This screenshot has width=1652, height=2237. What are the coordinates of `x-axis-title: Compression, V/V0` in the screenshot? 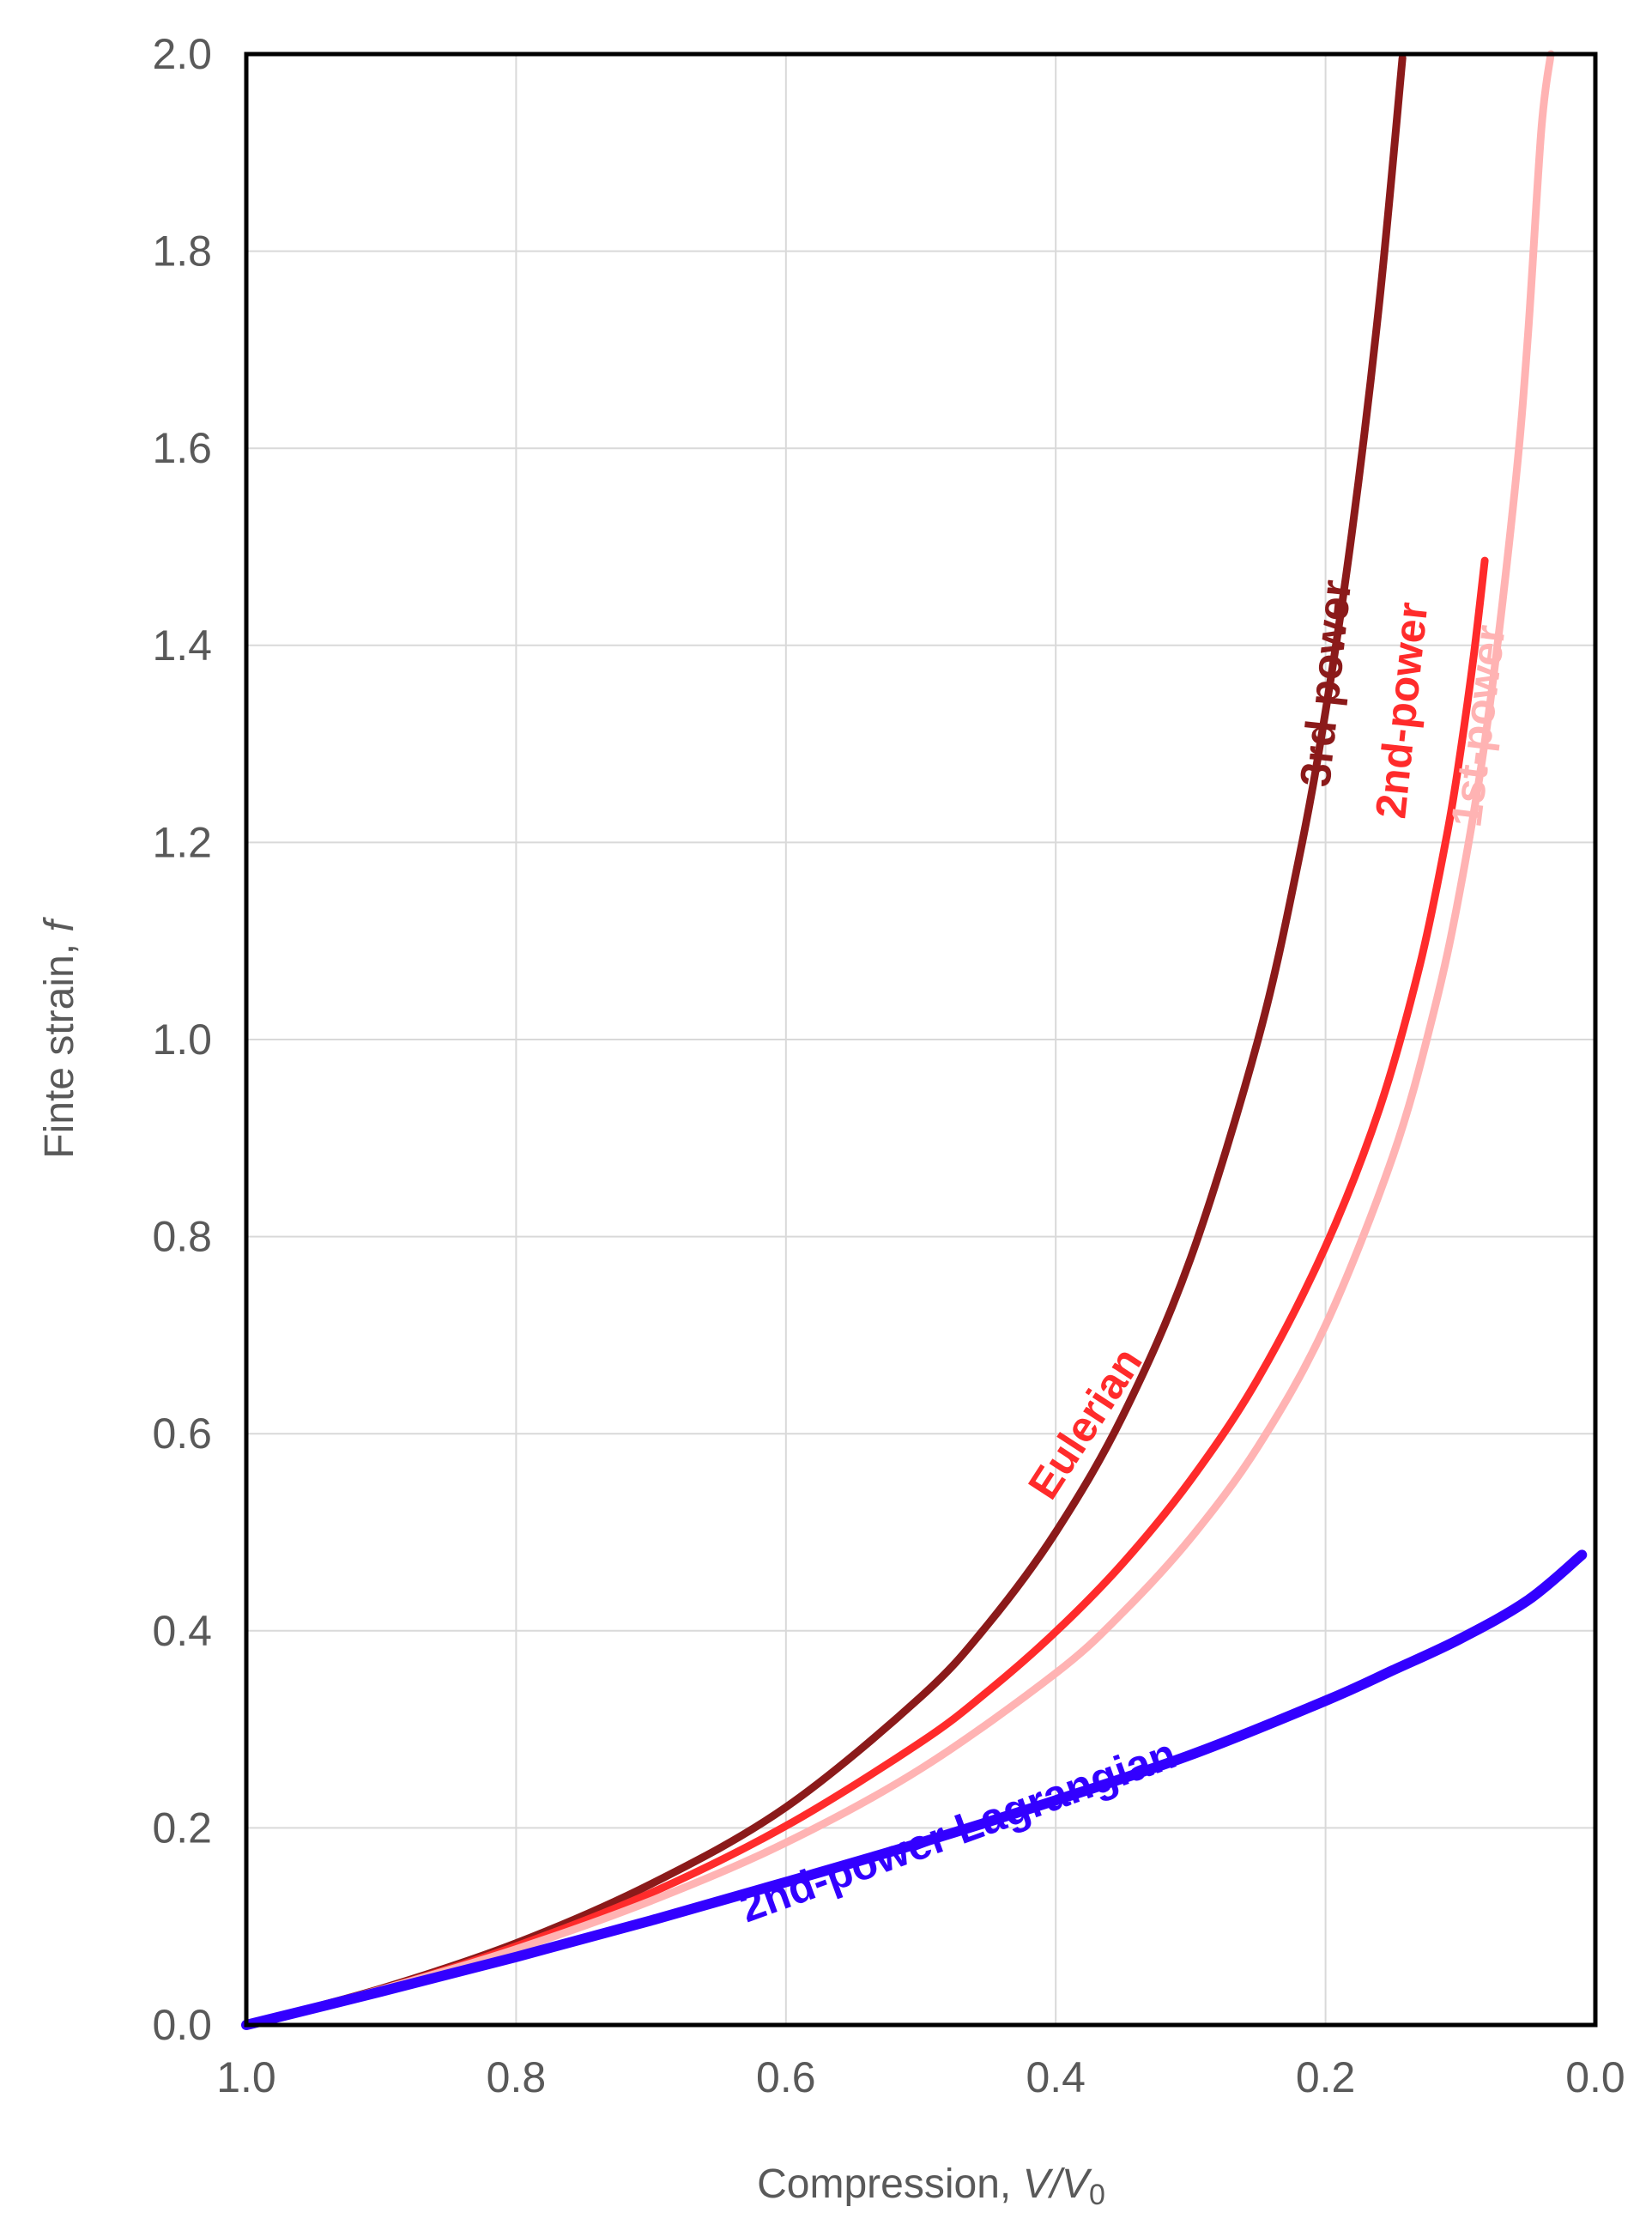 It's located at (931, 2186).